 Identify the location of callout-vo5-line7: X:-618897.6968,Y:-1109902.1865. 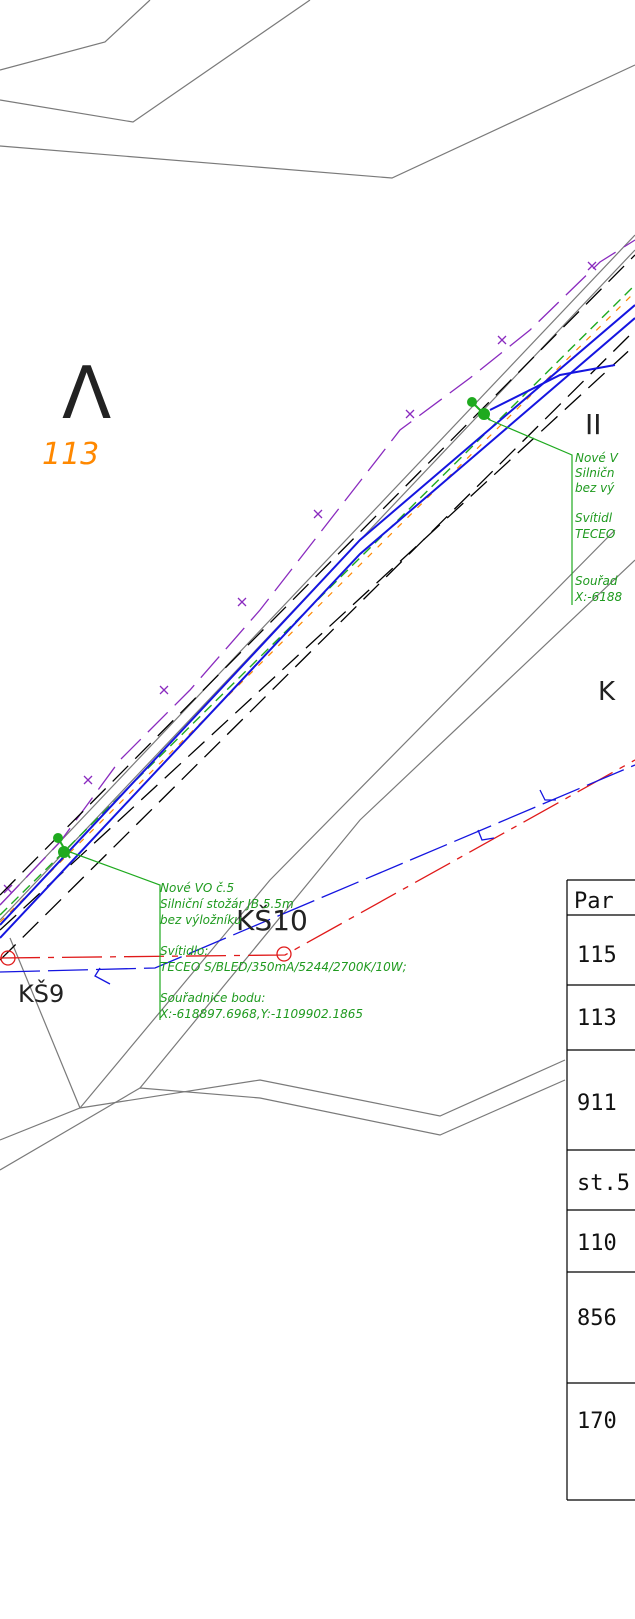
(261, 1014).